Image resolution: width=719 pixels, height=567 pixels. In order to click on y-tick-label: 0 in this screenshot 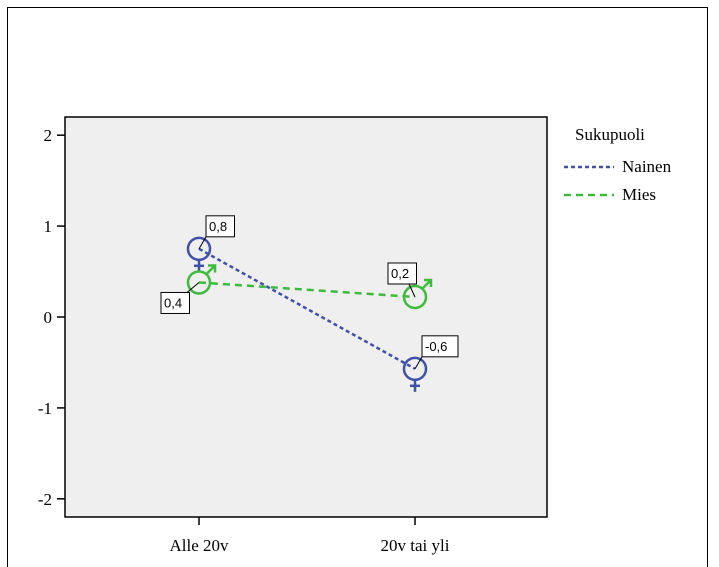, I will do `click(48, 317)`.